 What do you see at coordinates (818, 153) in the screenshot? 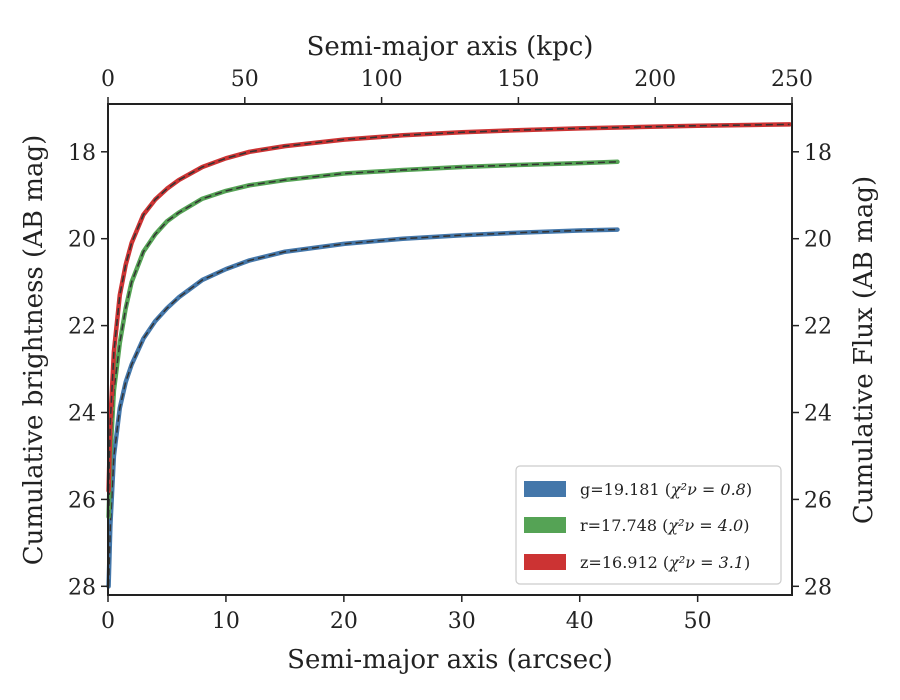
I see `y-right-tick-label: 18` at bounding box center [818, 153].